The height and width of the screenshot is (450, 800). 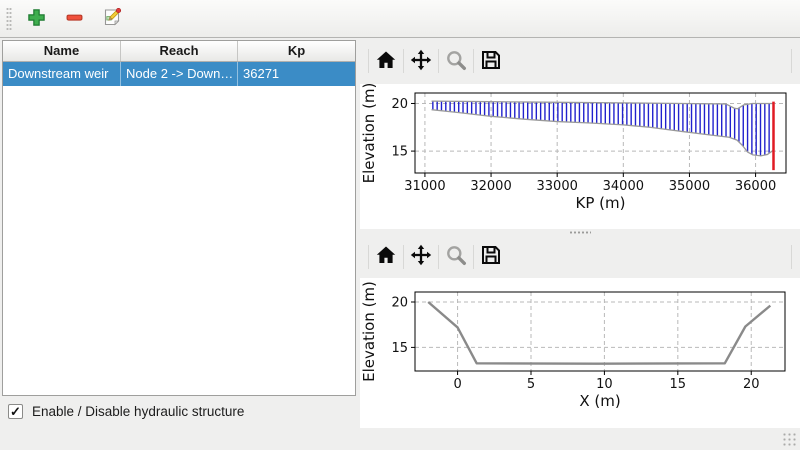 I want to click on table-row: Downstream weir Node 2 -> Down… 36271, so click(x=179, y=74).